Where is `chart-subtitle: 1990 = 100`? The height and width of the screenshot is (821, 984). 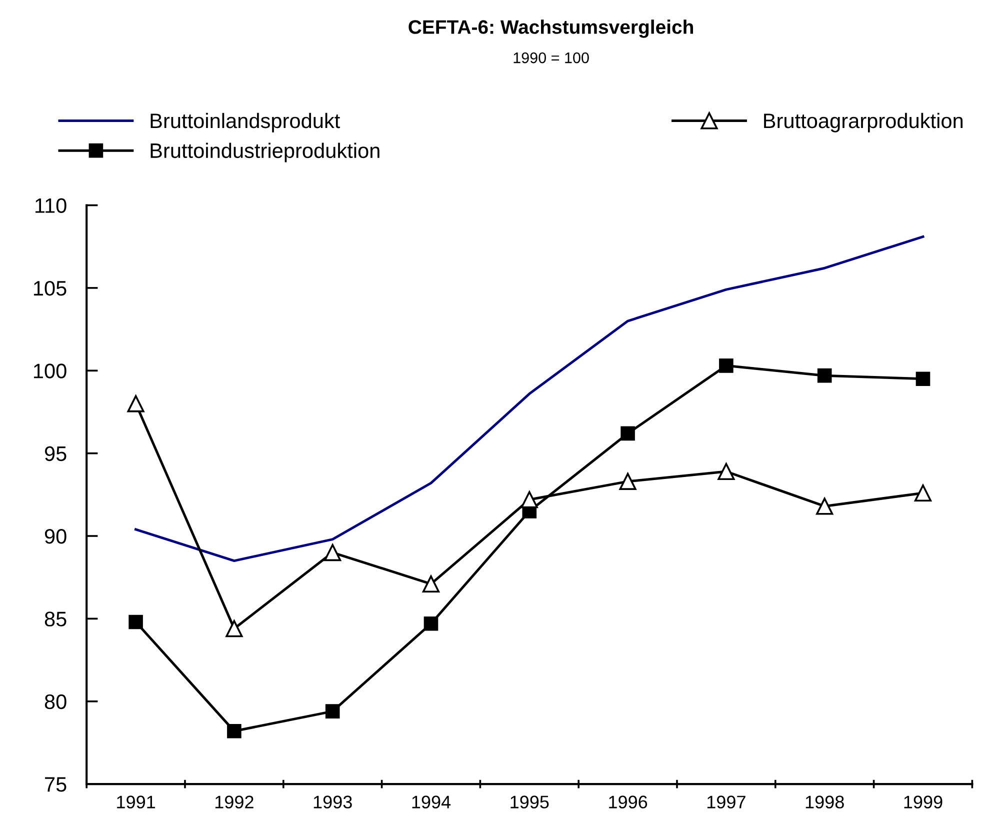
chart-subtitle: 1990 = 100 is located at coordinates (551, 58).